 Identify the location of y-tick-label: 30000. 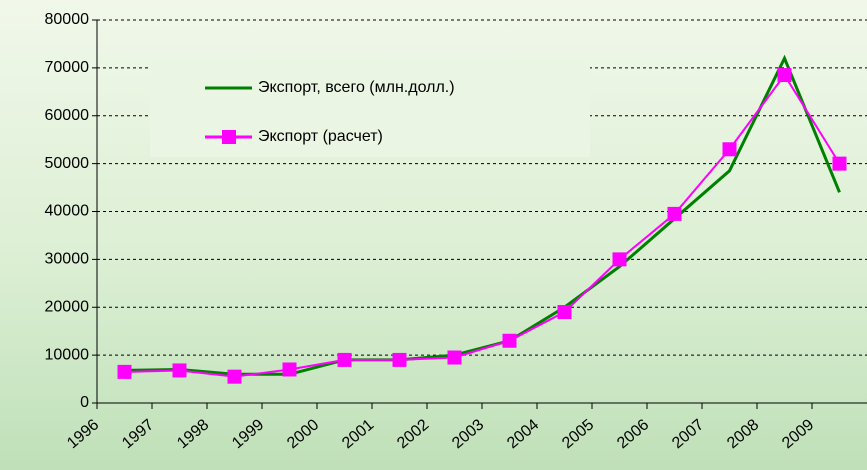
(67, 259).